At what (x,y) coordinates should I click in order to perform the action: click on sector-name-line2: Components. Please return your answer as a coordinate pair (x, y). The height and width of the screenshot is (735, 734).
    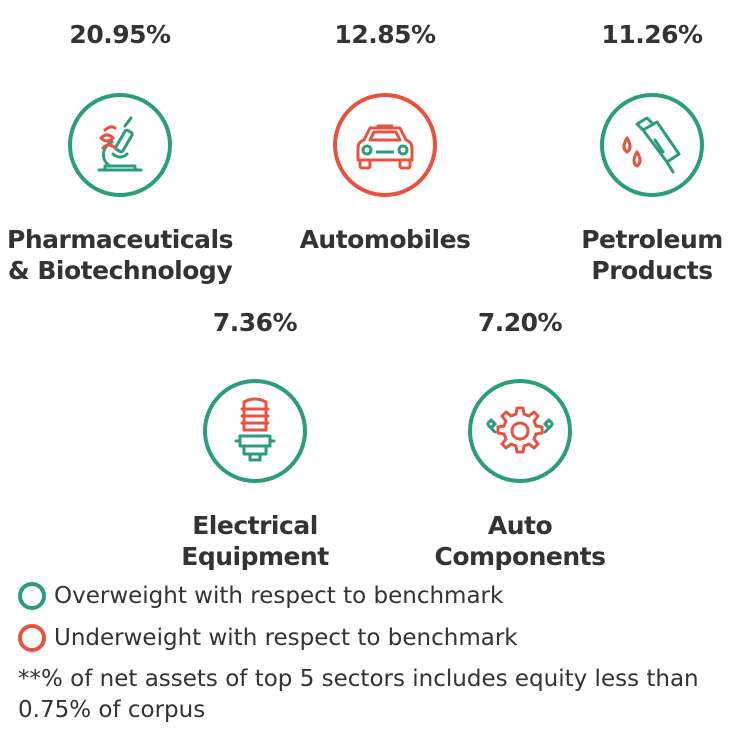
    Looking at the image, I should click on (520, 556).